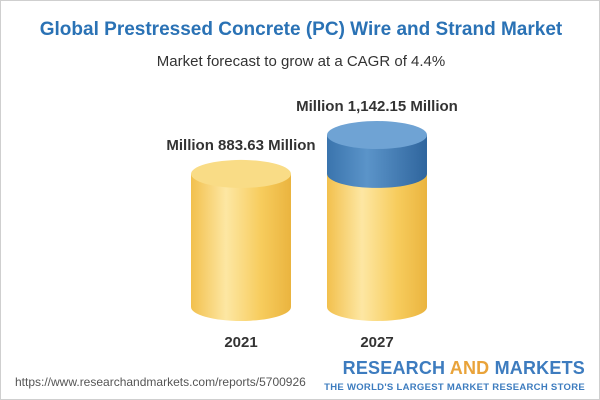 Image resolution: width=600 pixels, height=400 pixels. Describe the element at coordinates (377, 106) in the screenshot. I see `data-label-2027: Million 1,142.15 Million` at that location.